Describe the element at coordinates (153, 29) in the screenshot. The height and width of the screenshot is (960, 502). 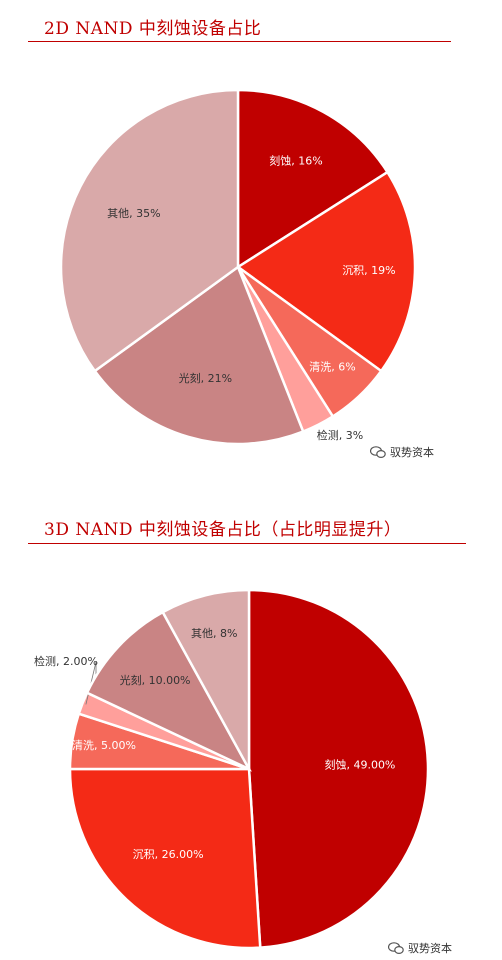
I see `chart1-title: 2D NAND 中刻蚀设备占比` at that location.